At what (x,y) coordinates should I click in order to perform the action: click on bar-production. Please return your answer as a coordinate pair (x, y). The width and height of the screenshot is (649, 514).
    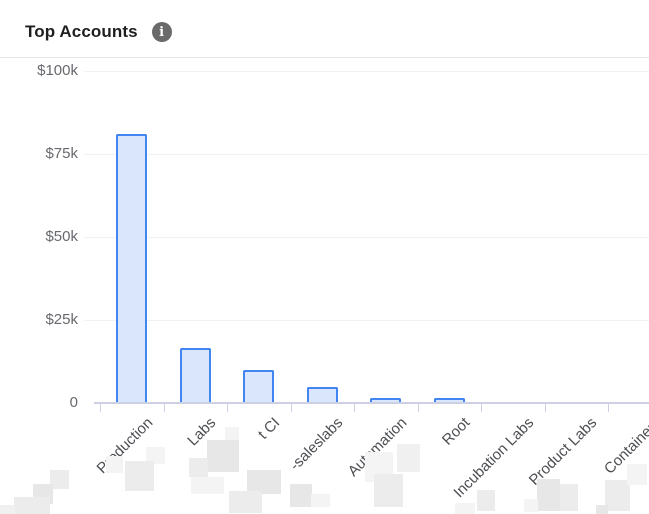
    Looking at the image, I should click on (132, 268).